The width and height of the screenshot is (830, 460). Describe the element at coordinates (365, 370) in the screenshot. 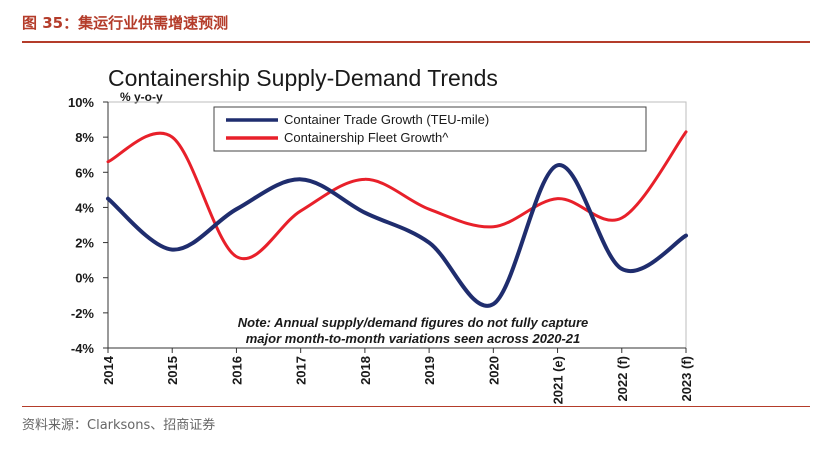

I see `x-tick-label: 2018` at that location.